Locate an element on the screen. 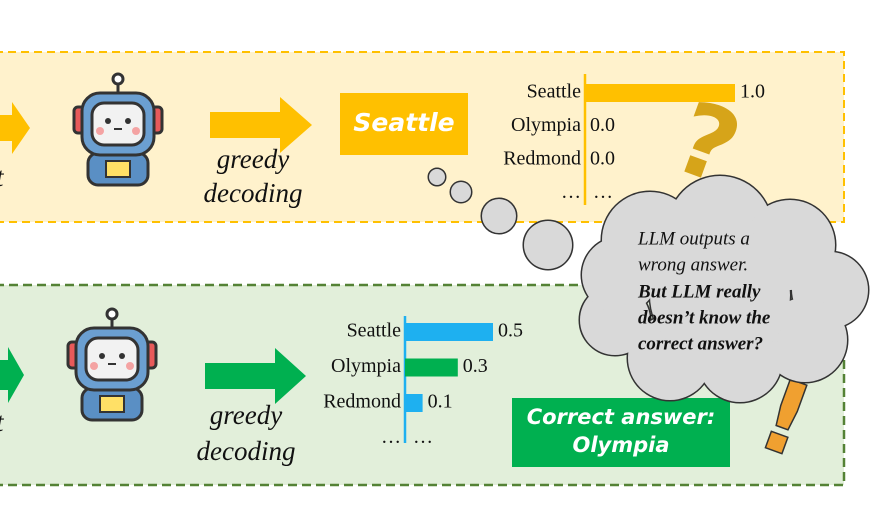  answer-text: Correct answer: is located at coordinates (621, 417).